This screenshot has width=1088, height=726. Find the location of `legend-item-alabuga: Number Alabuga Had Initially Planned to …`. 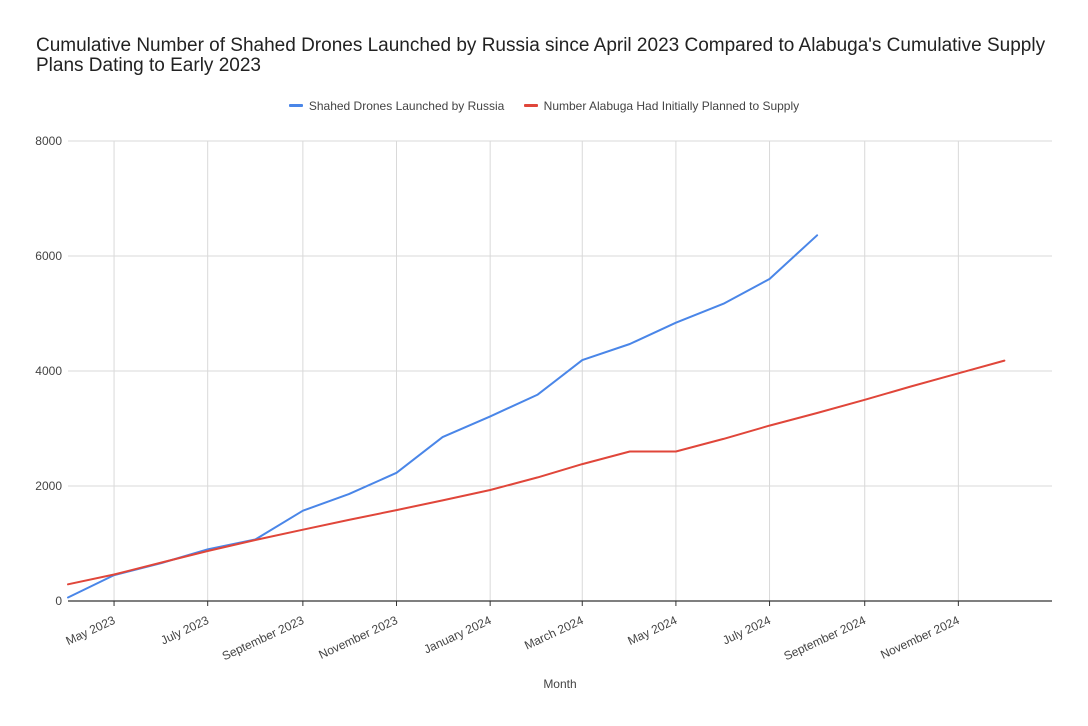

legend-item-alabuga: Number Alabuga Had Initially Planned to … is located at coordinates (661, 105).